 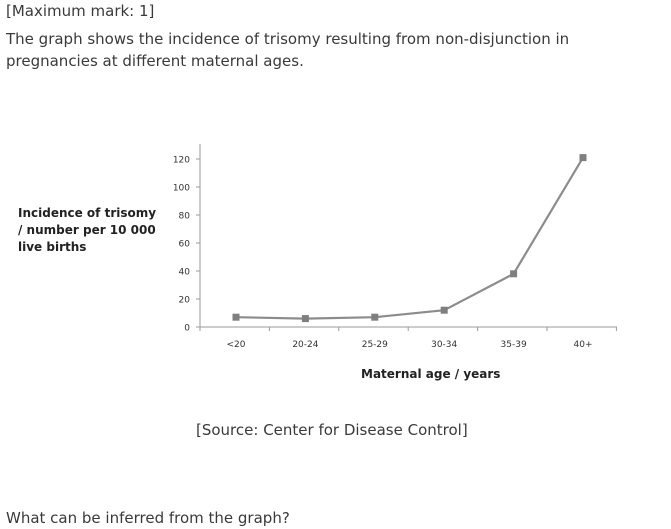 What do you see at coordinates (181, 189) in the screenshot?
I see `y-tick-label: 100` at bounding box center [181, 189].